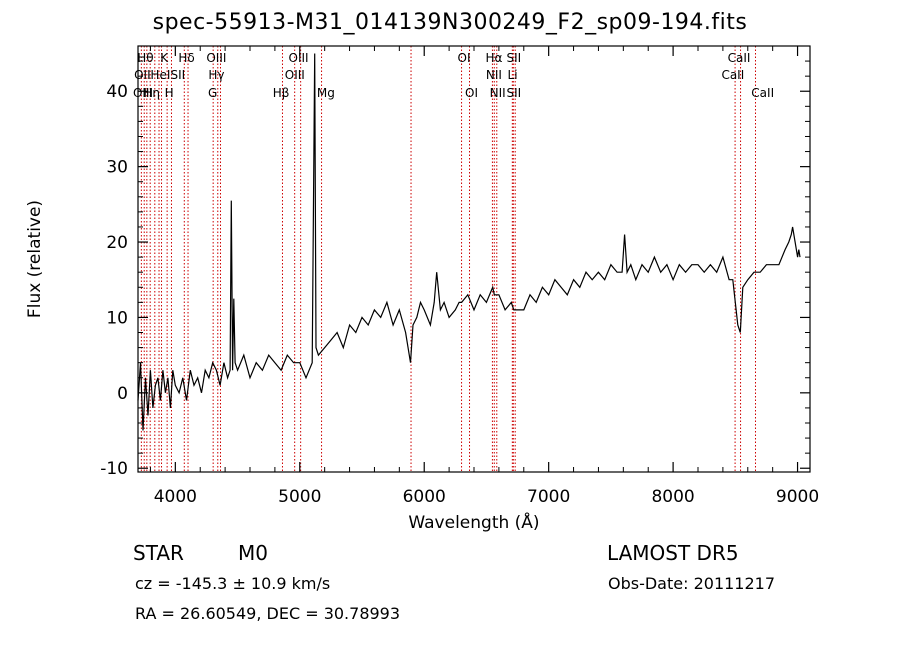 This screenshot has width=900, height=649. What do you see at coordinates (151, 93) in the screenshot?
I see `marker-label: Hη` at bounding box center [151, 93].